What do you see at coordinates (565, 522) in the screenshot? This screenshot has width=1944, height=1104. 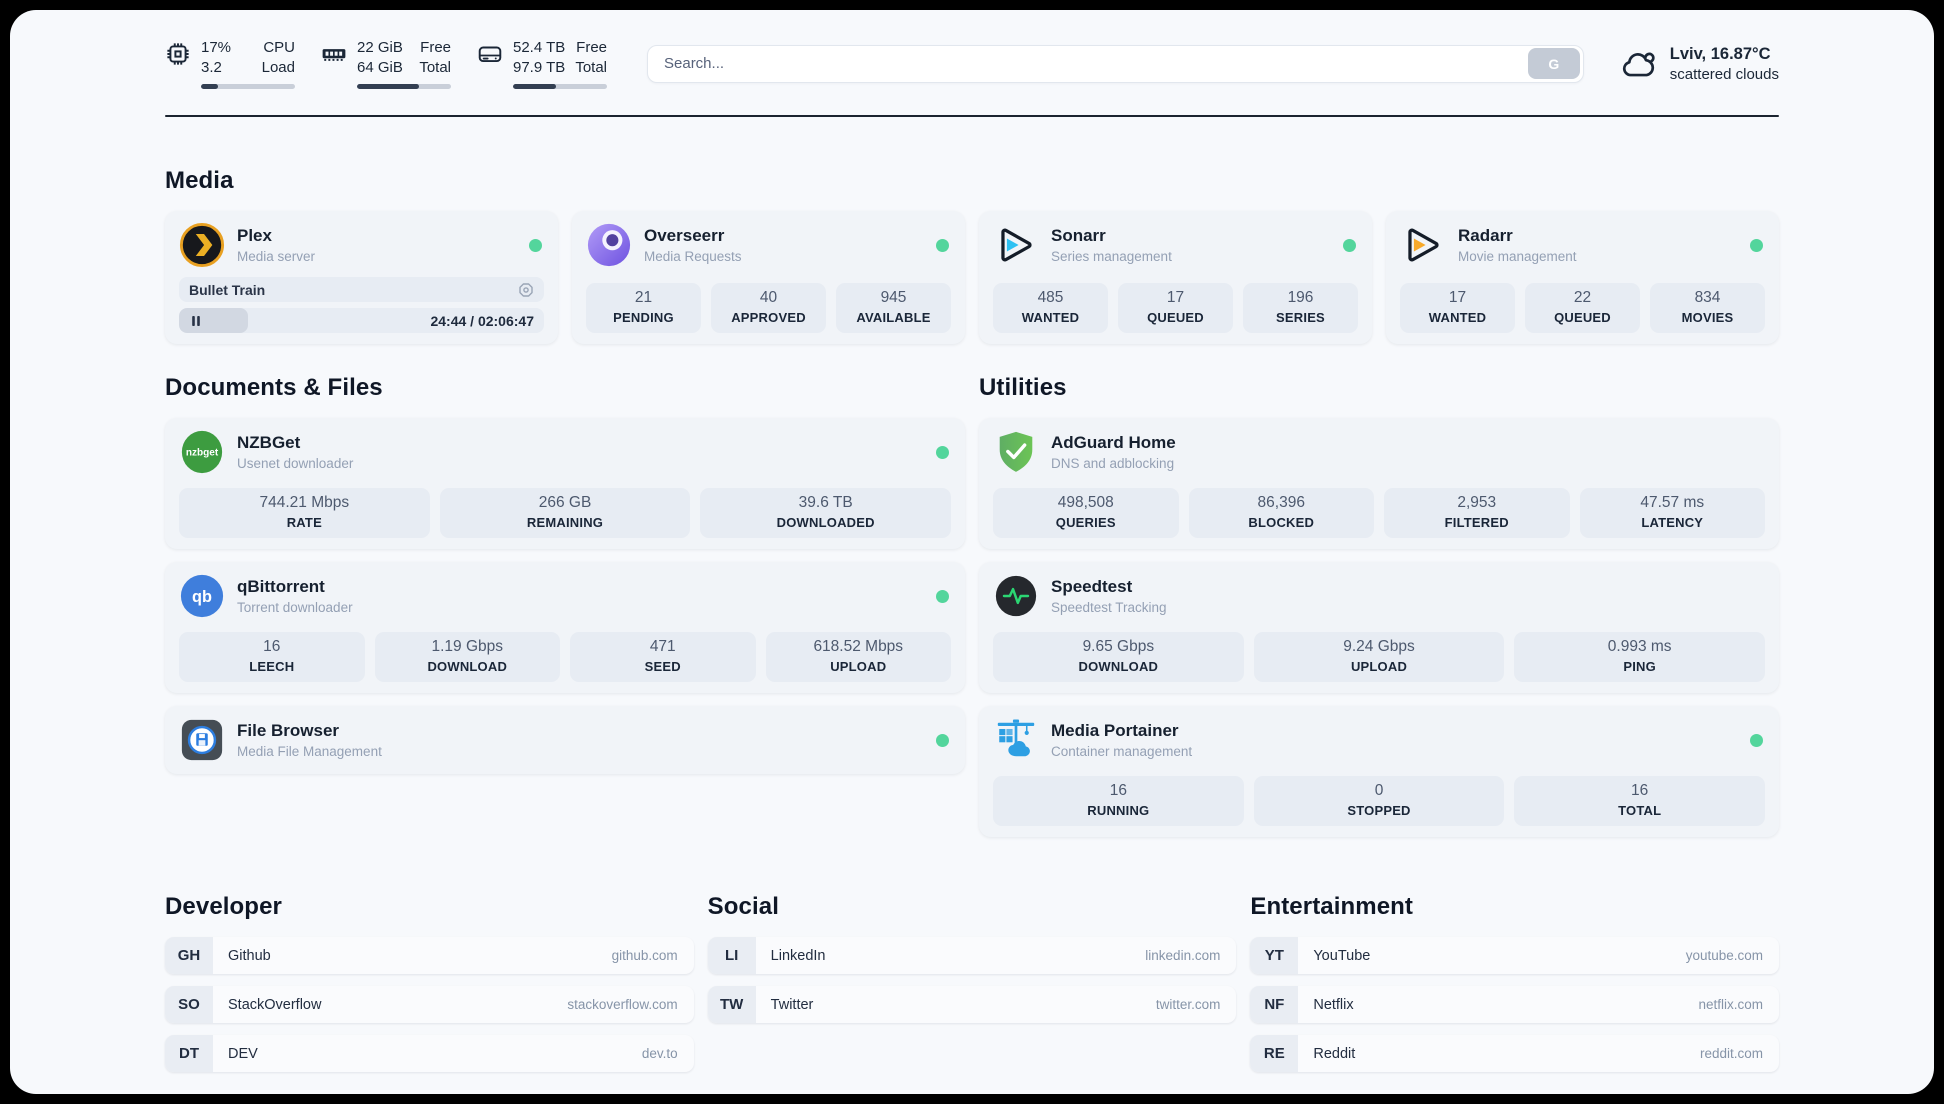 I see `stat-label: REMAINING` at bounding box center [565, 522].